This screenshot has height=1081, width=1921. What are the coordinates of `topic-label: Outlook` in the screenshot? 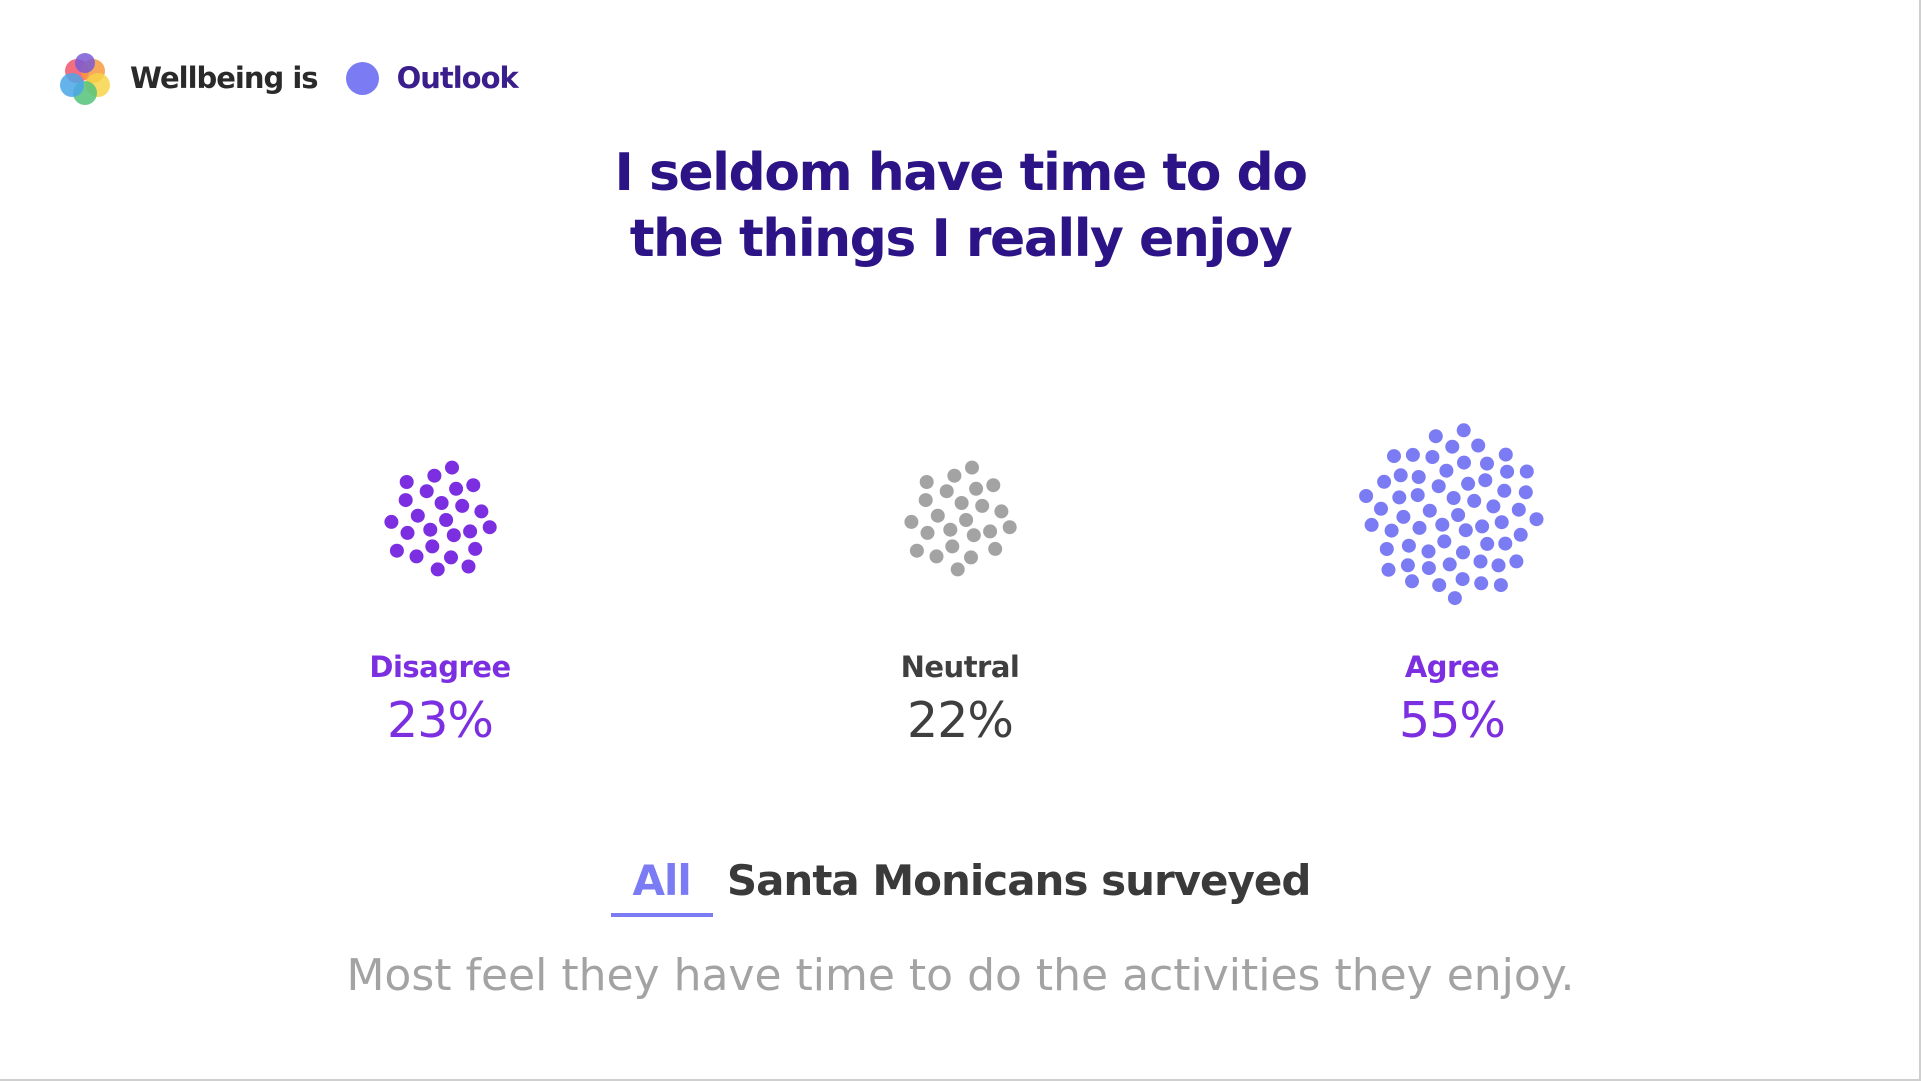 It's located at (457, 78).